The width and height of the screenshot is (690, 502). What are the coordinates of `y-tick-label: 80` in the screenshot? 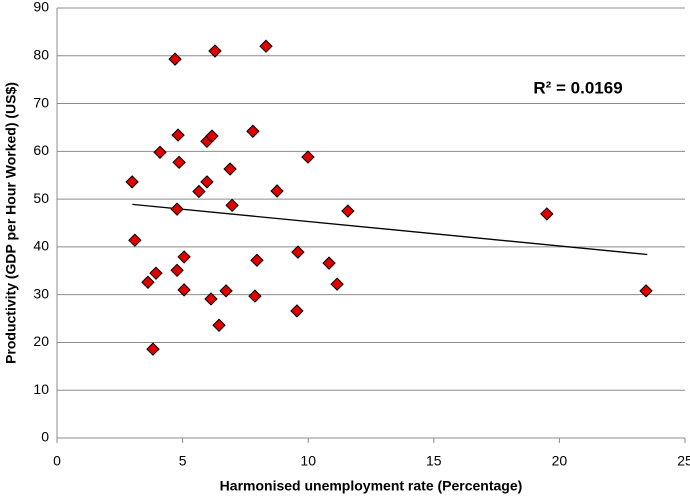 It's located at (41, 54).